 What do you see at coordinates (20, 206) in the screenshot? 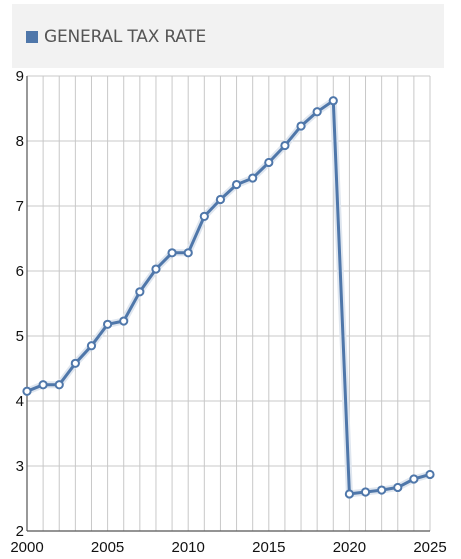
I see `y-tick-label: 7` at bounding box center [20, 206].